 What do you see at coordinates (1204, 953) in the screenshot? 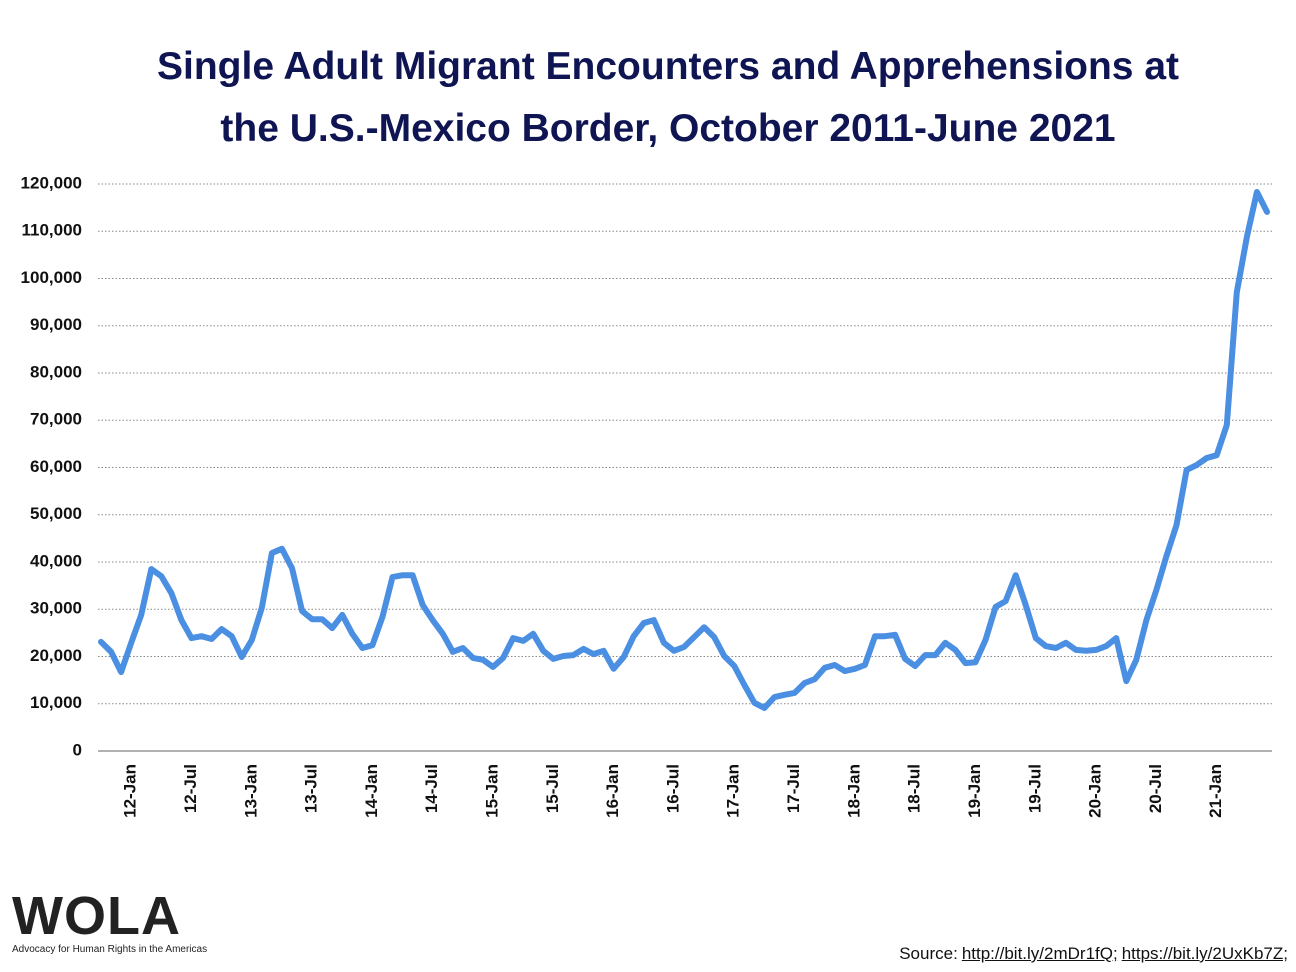
I see `source-link: https://bit.ly/2UxKb7Z;` at bounding box center [1204, 953].